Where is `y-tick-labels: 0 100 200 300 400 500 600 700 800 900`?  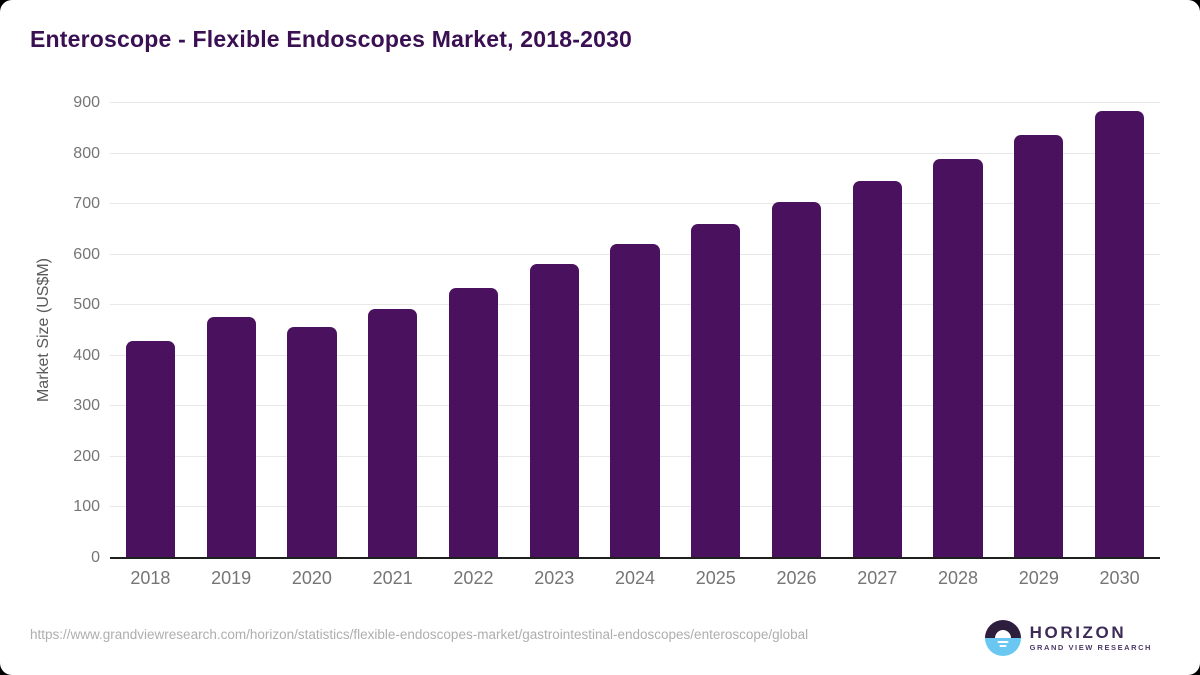
y-tick-labels: 0 100 200 300 400 500 600 700 800 900 is located at coordinates (50, 330).